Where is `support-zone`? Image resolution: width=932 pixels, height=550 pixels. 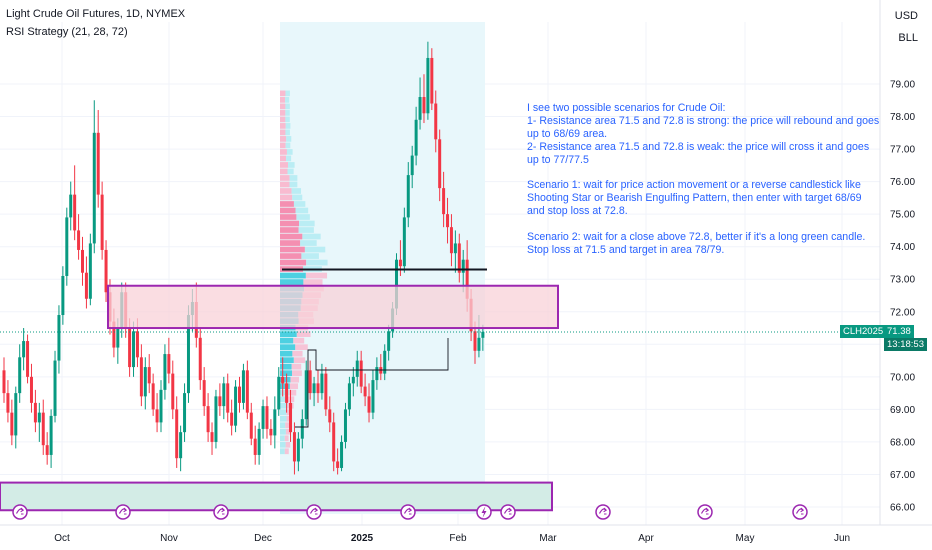 support-zone is located at coordinates (276, 496).